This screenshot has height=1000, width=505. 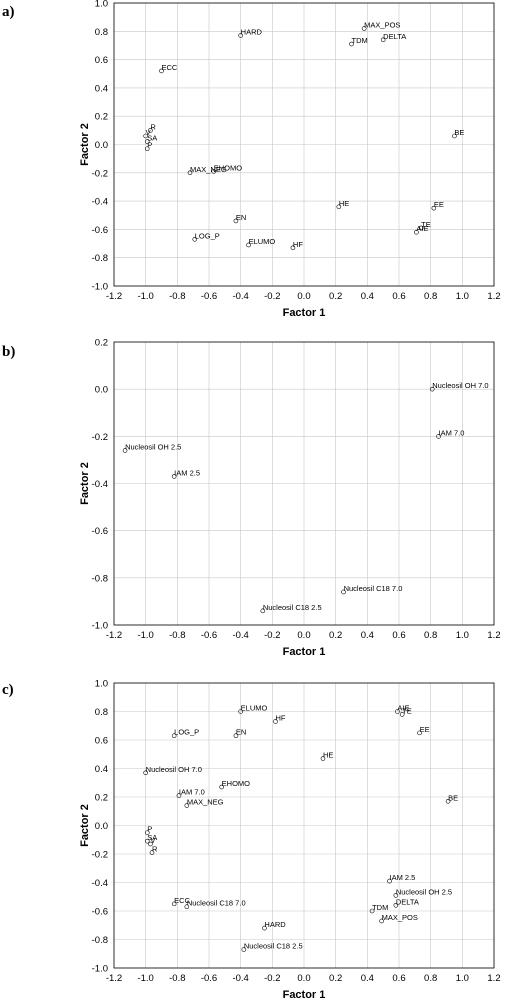 What do you see at coordinates (8, 690) in the screenshot?
I see `panel-label: c)` at bounding box center [8, 690].